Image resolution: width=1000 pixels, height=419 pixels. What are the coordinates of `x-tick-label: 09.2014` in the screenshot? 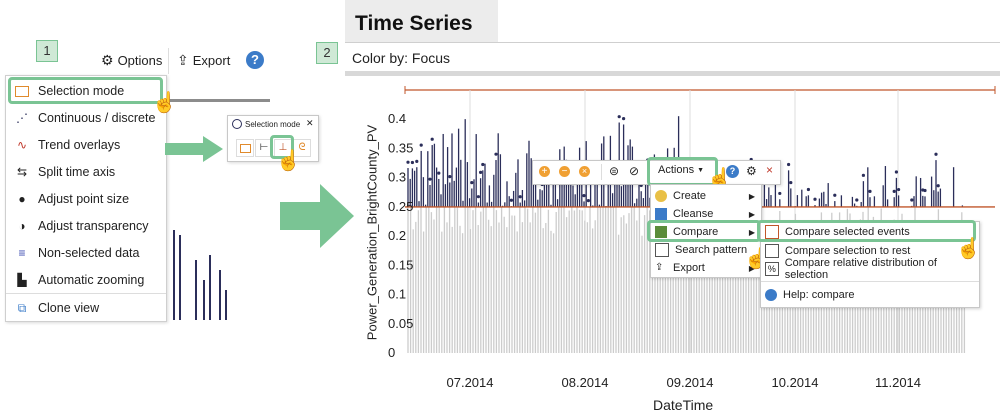 It's located at (690, 382).